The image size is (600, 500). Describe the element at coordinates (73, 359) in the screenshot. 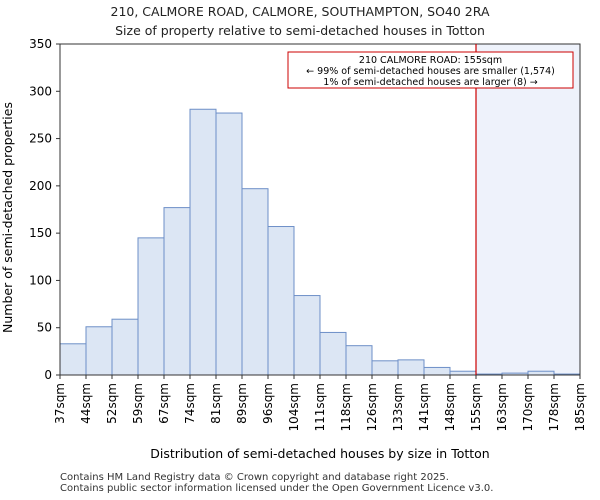

I see `bar-37sqm` at that location.